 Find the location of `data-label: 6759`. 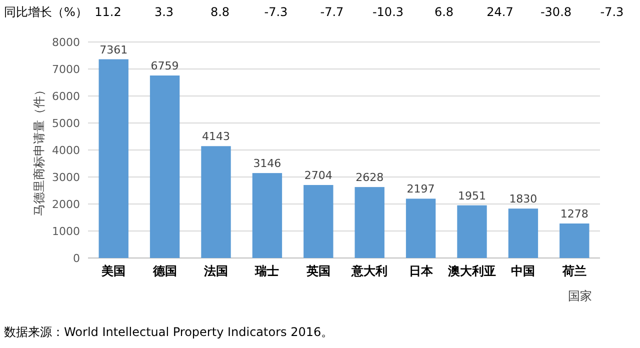

data-label: 6759 is located at coordinates (164, 66).